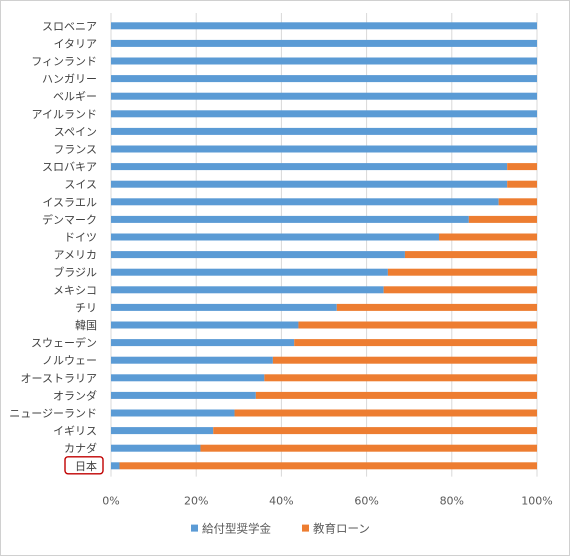 This screenshot has width=570, height=559. Describe the element at coordinates (69, 79) in the screenshot. I see `category-label: ハンガリー` at that location.